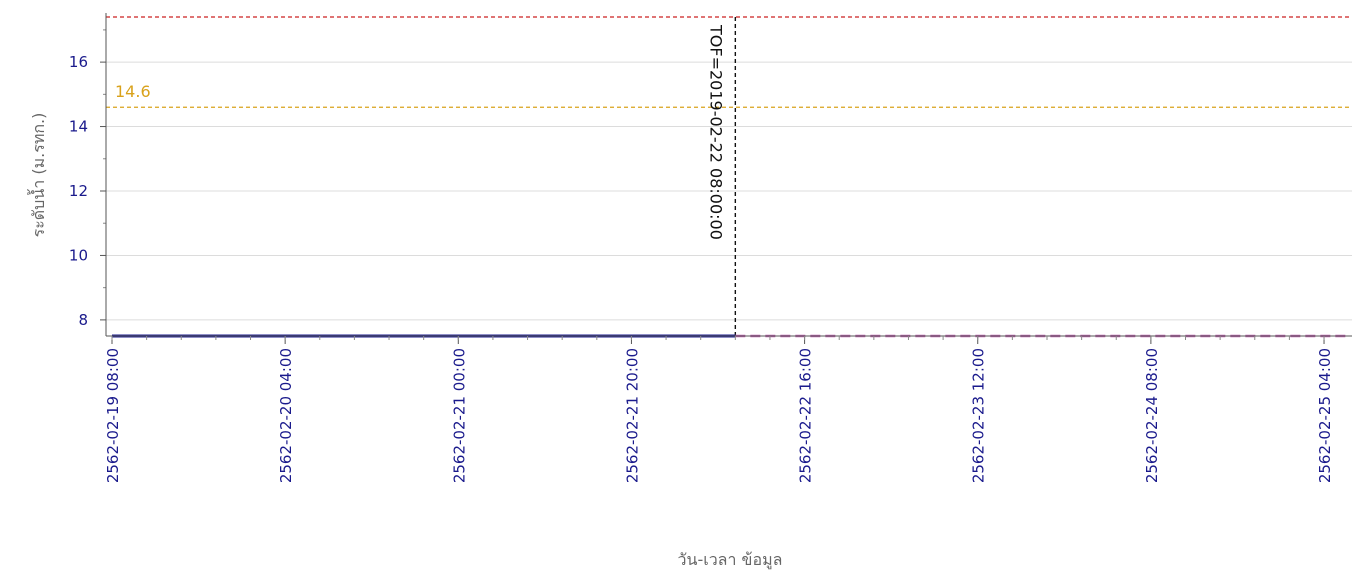 This screenshot has width=1356, height=574. I want to click on y-axis-title: ระดับน้ำ (ม.รทก.), so click(37, 175).